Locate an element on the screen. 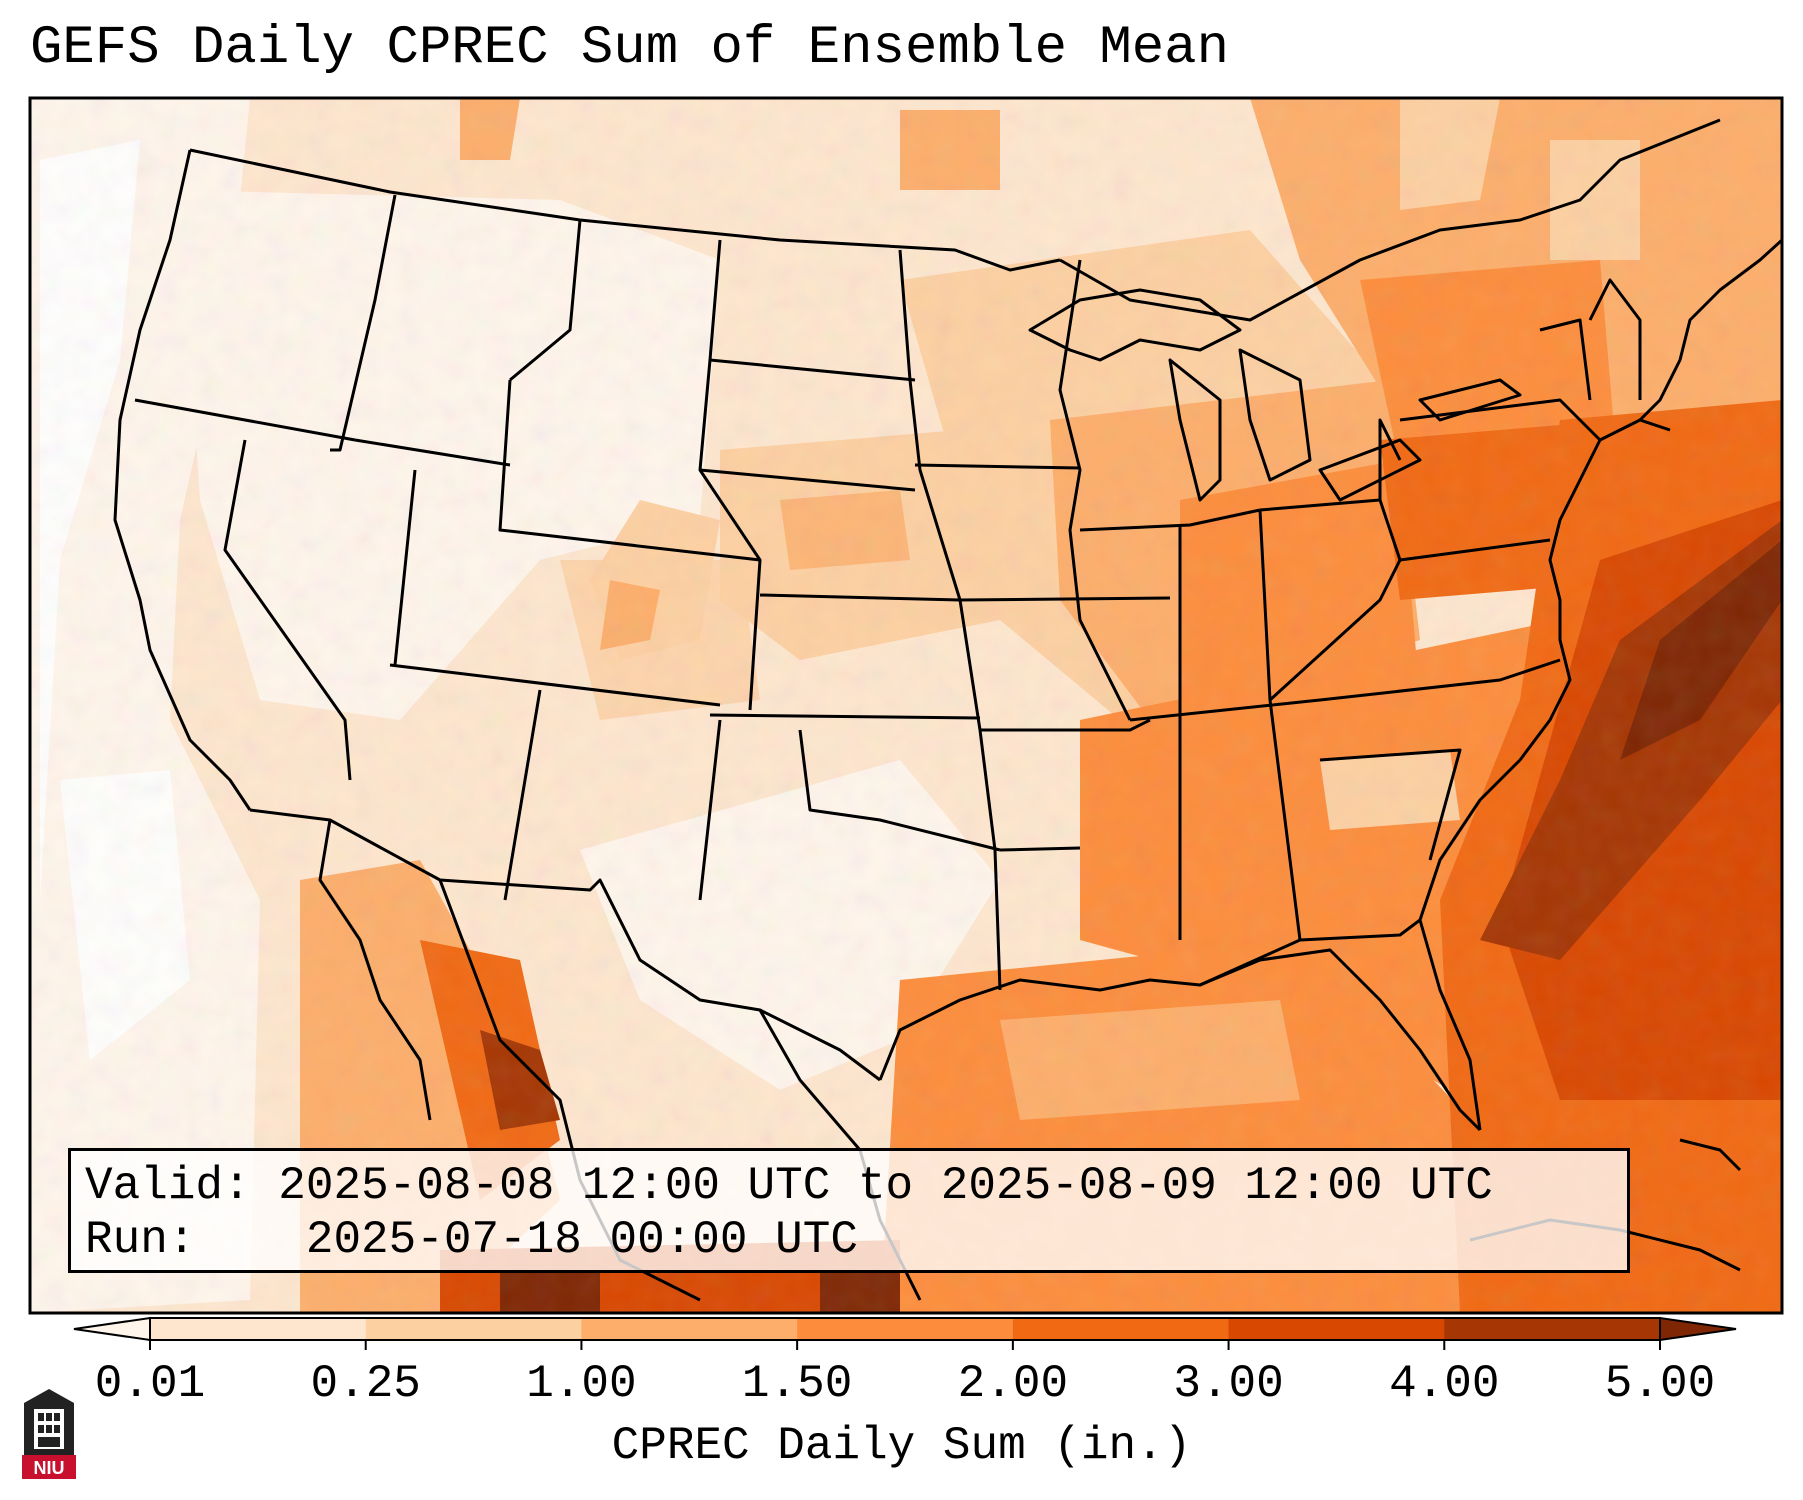  colorbar-tick-label: 1.50 is located at coordinates (797, 1384).